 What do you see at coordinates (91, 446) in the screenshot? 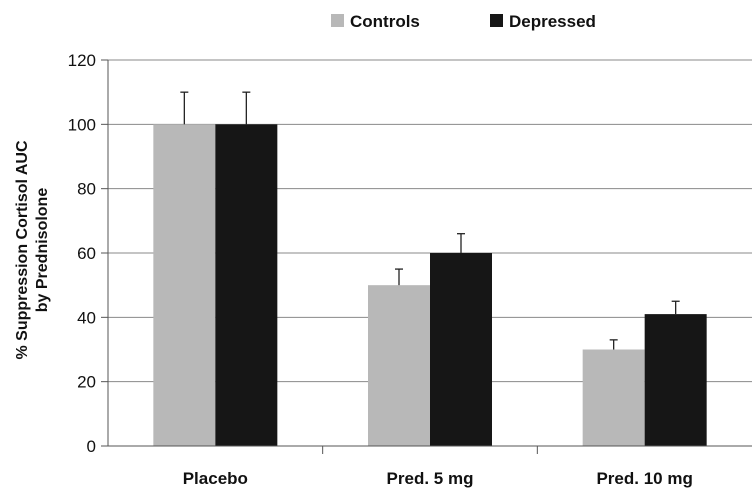
I see `y-tick-label: 0` at bounding box center [91, 446].